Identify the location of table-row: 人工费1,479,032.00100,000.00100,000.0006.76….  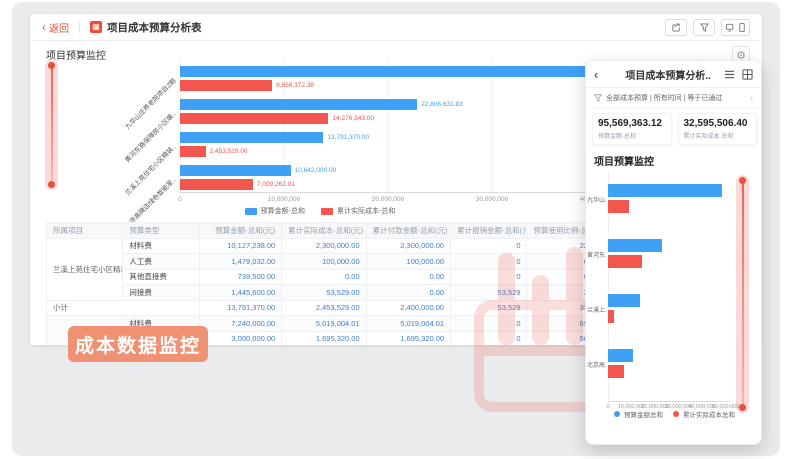
(329, 261).